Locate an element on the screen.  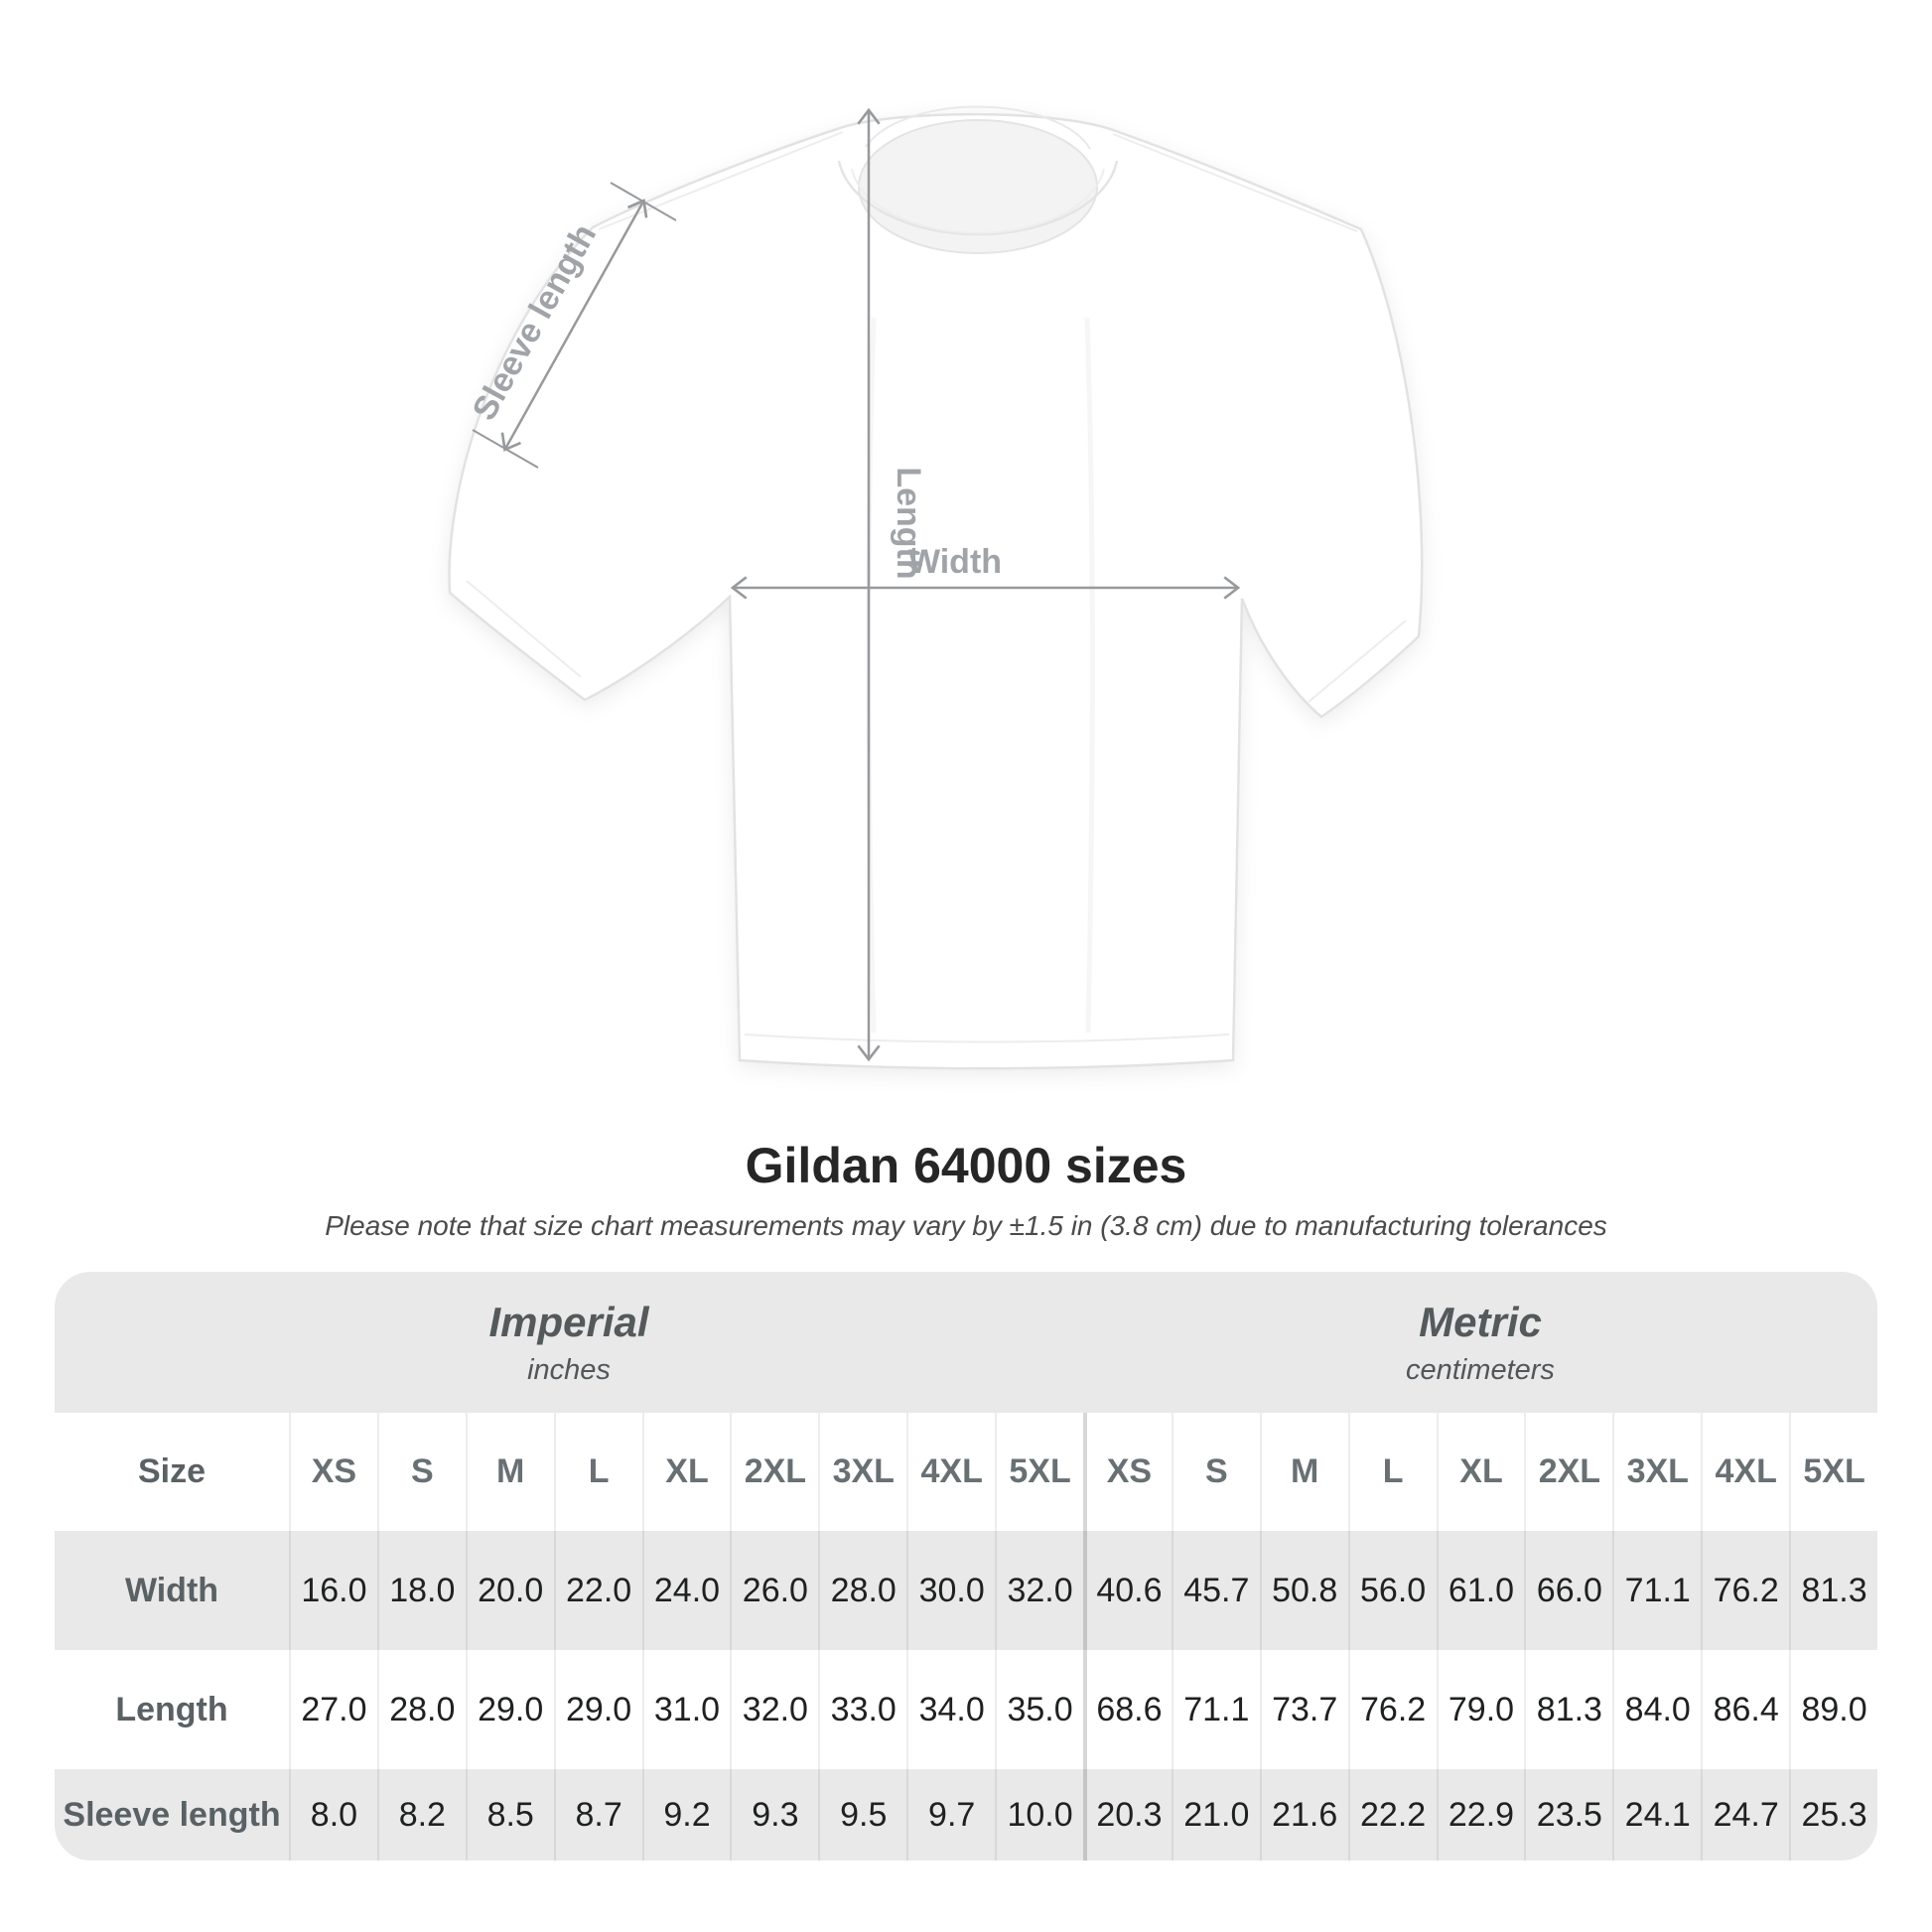
sleeve-cell: 22.2 is located at coordinates (1392, 1815).